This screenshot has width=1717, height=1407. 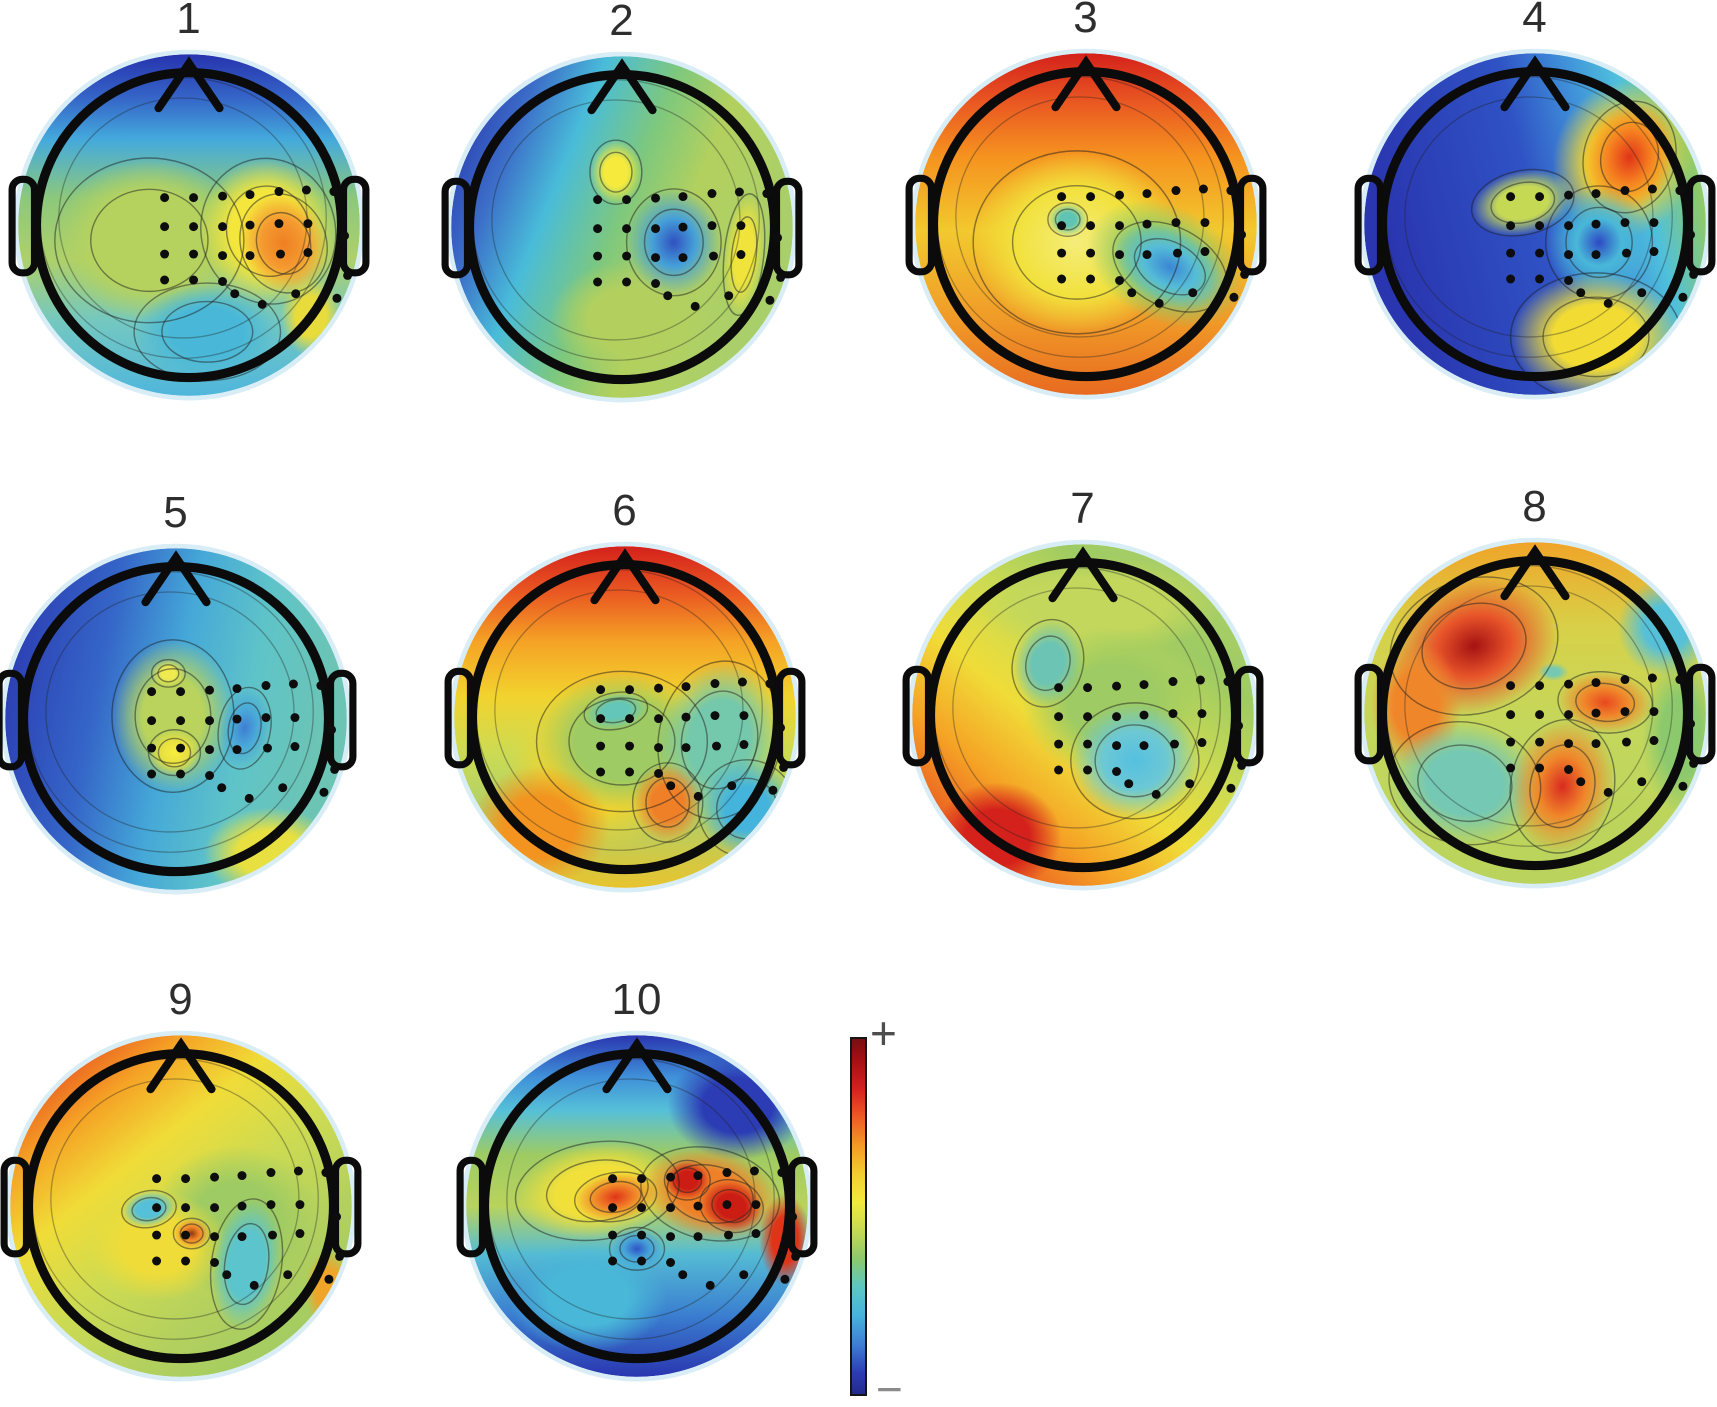 I want to click on field-halo, so click(x=176, y=719).